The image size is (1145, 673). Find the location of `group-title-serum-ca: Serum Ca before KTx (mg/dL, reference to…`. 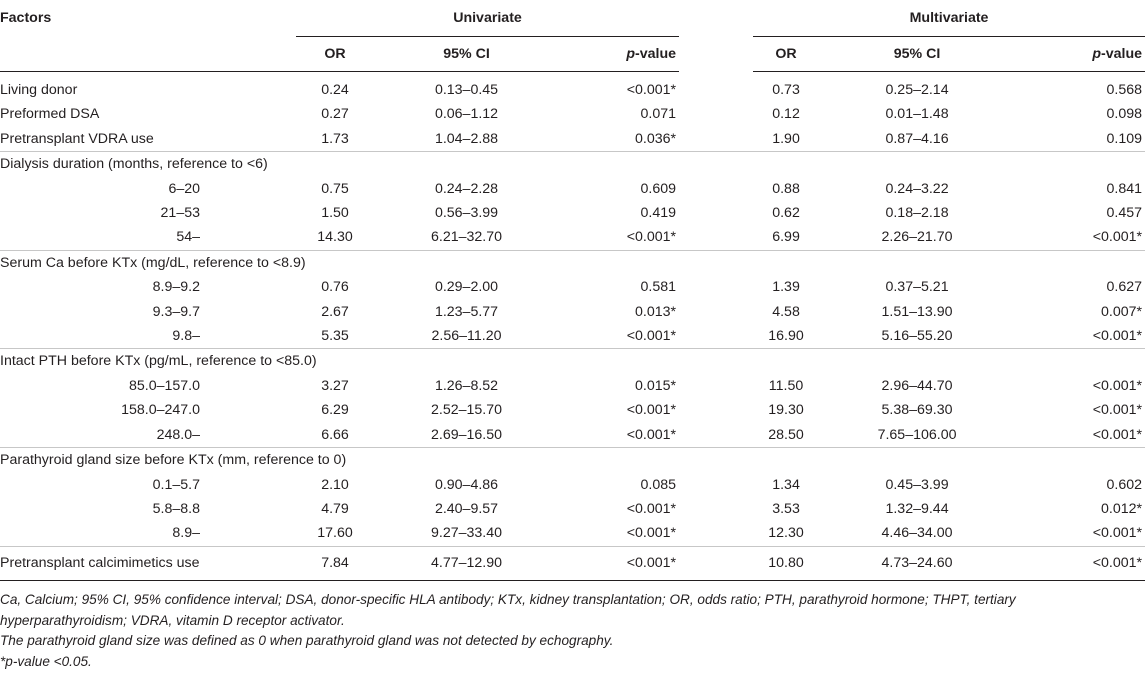

group-title-serum-ca: Serum Ca before KTx (mg/dL, reference to… is located at coordinates (572, 262).